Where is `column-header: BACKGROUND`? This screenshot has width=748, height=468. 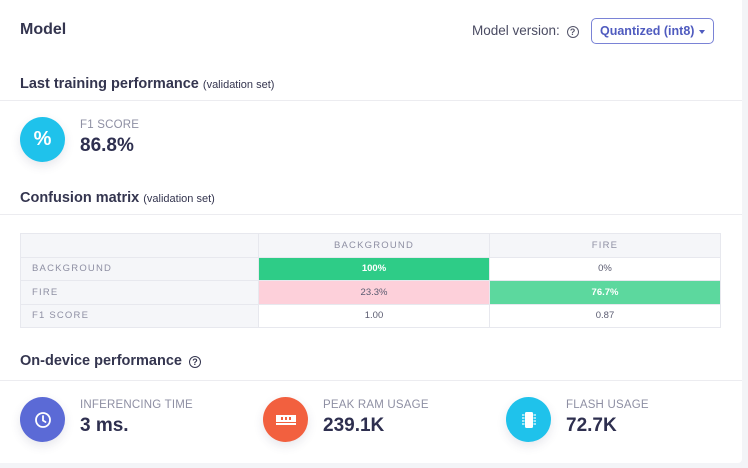 column-header: BACKGROUND is located at coordinates (374, 245).